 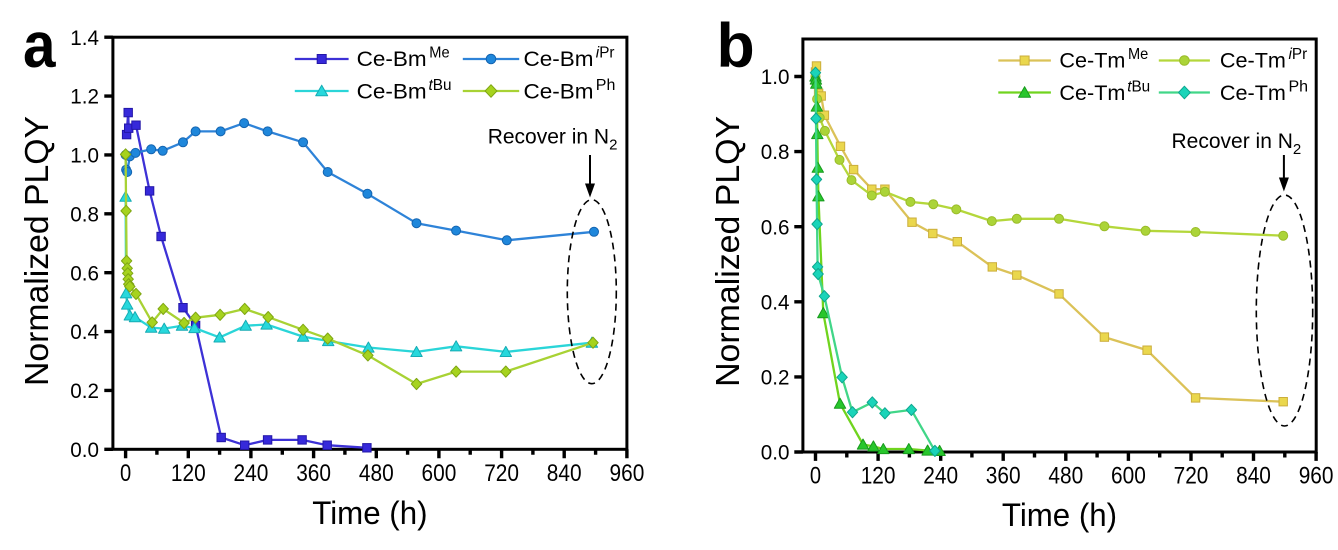 What do you see at coordinates (84, 97) in the screenshot?
I see `svg-text: 1.2` at bounding box center [84, 97].